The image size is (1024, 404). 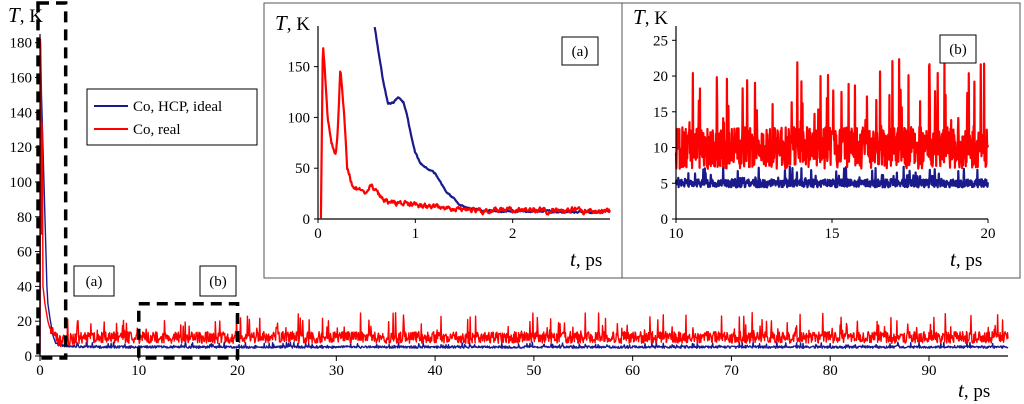 I want to click on main-x-tick-label: 40, so click(x=435, y=371).